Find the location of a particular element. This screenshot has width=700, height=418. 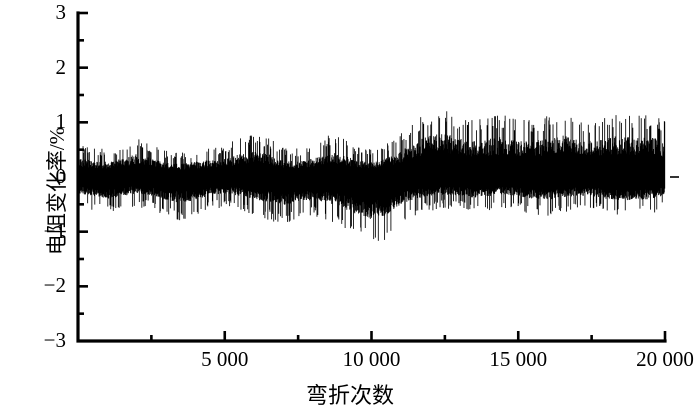

x-axis-label: 弯折次数 is located at coordinates (349, 395).